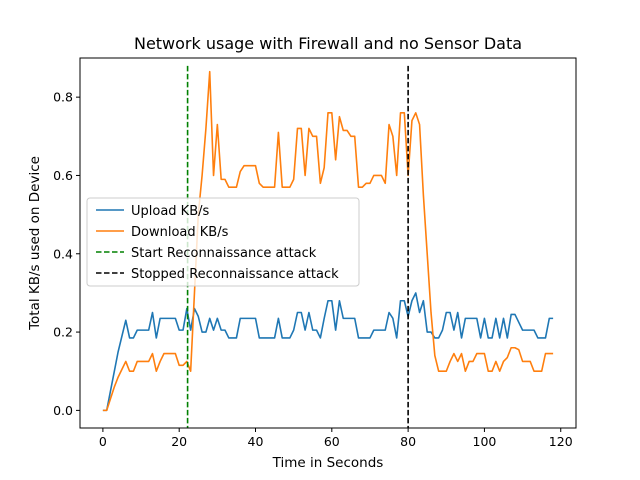 The width and height of the screenshot is (640, 480). I want to click on x-tick-label: 40, so click(256, 441).